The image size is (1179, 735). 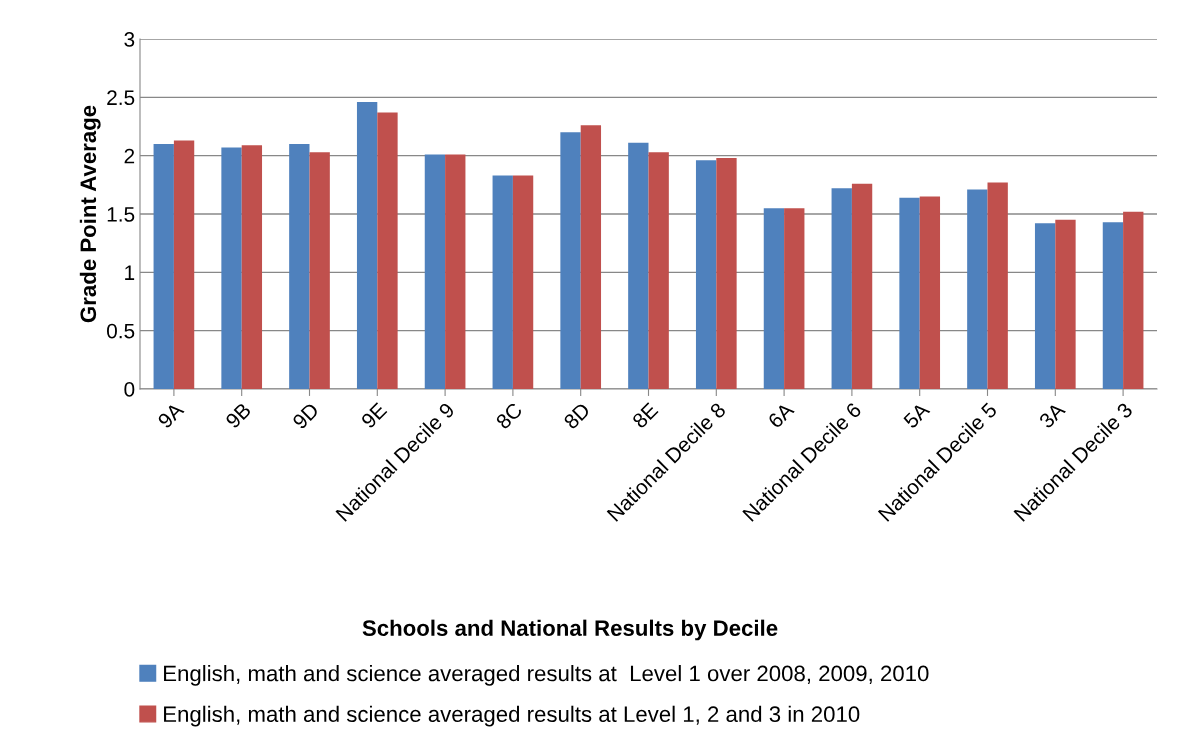 What do you see at coordinates (645, 415) in the screenshot?
I see `x-tick-label: 8E` at bounding box center [645, 415].